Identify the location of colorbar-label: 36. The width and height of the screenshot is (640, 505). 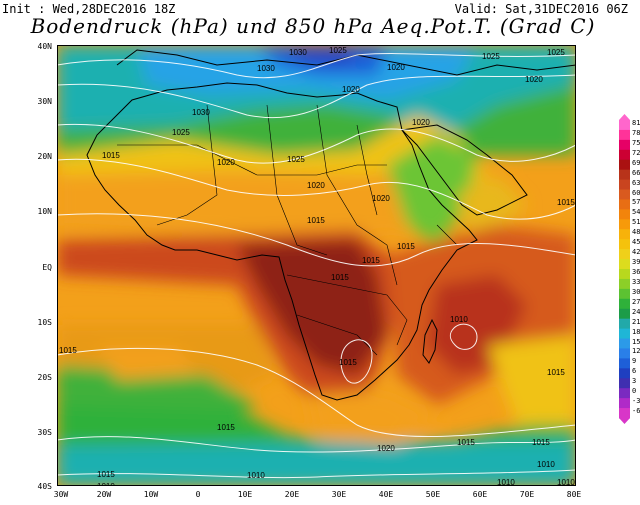
(636, 272).